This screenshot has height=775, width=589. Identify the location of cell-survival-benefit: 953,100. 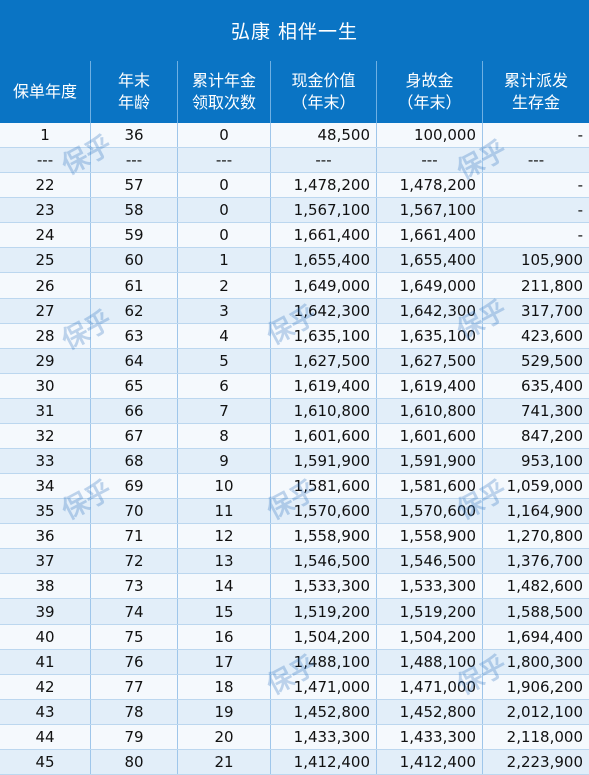
(551, 461).